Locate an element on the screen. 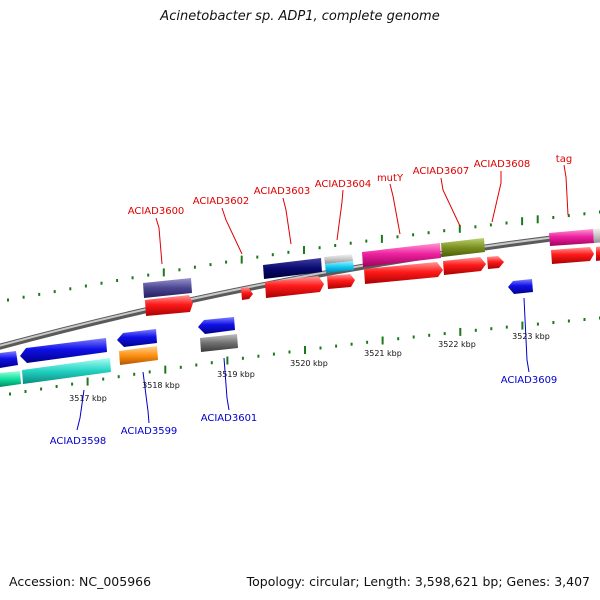 The image size is (600, 600). leader-aciad3599 is located at coordinates (146, 397).